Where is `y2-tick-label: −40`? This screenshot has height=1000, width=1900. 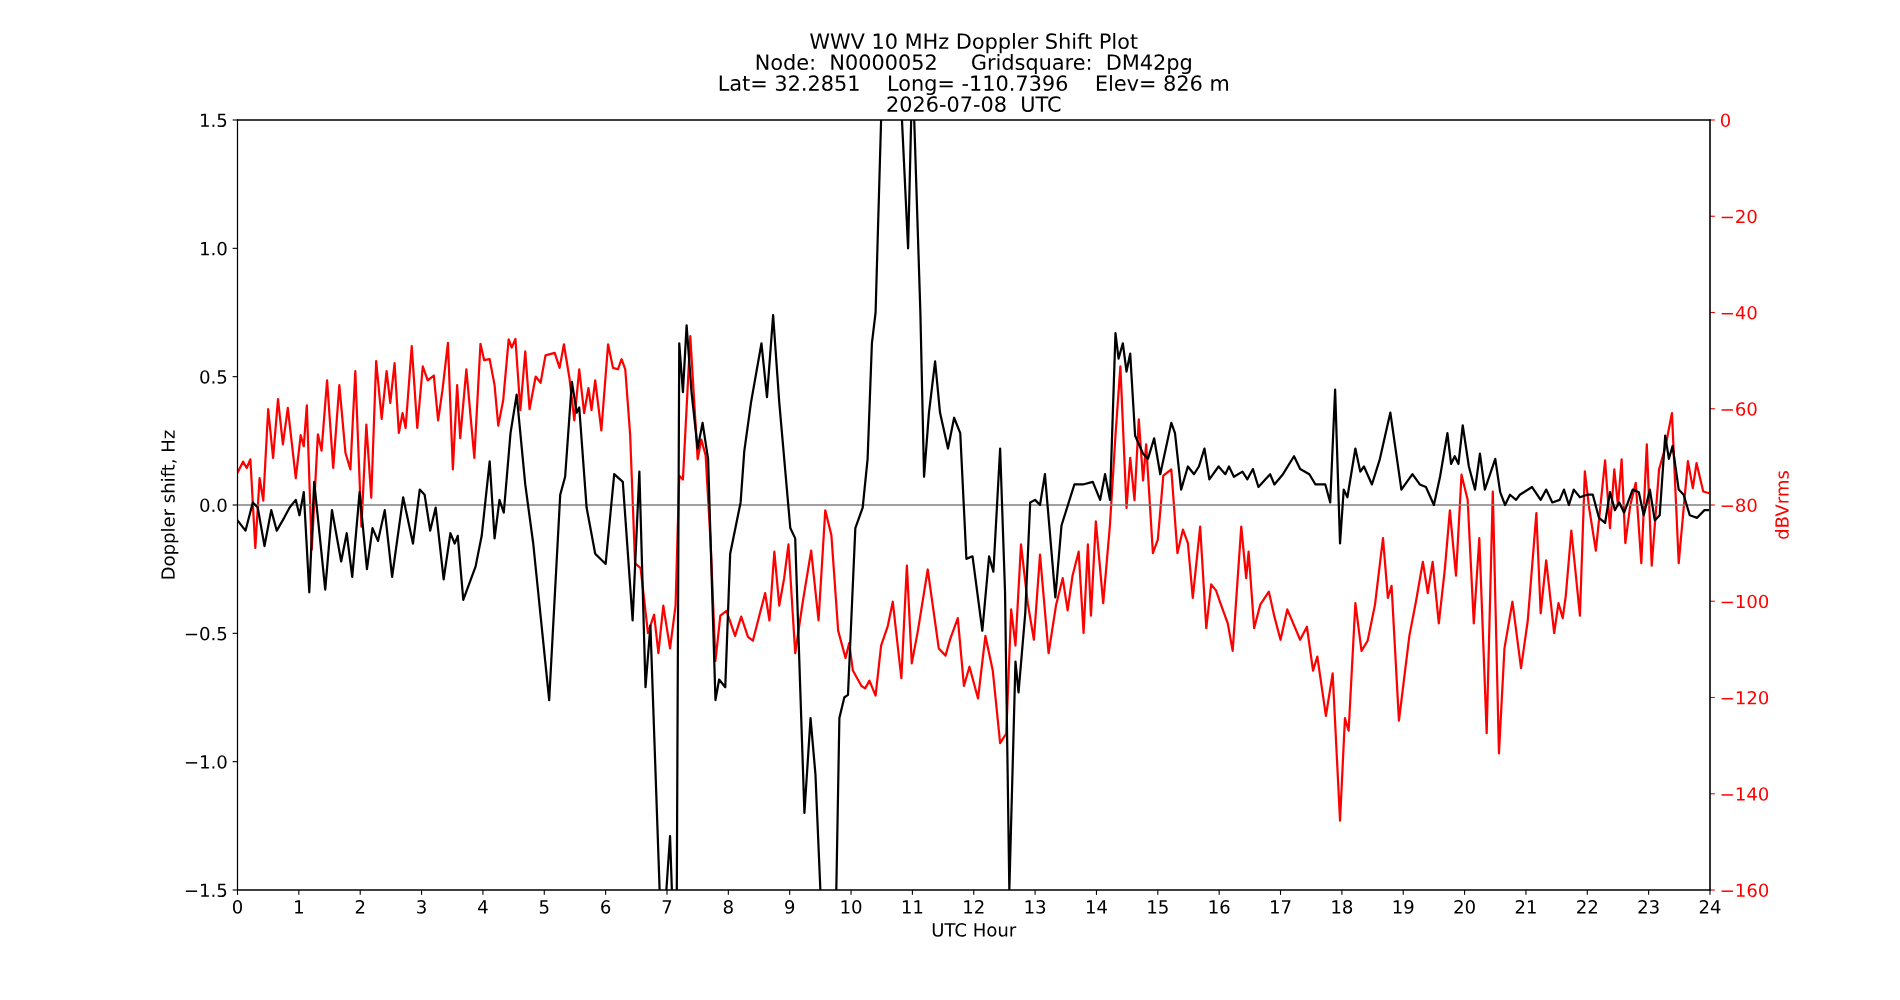 y2-tick-label: −40 is located at coordinates (1739, 312).